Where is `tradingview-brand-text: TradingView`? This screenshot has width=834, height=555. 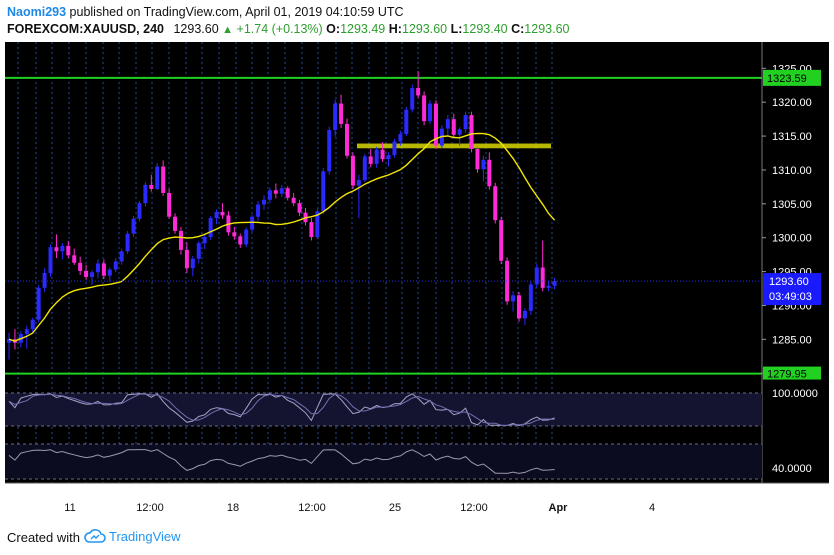
tradingview-brand-text: TradingView is located at coordinates (145, 536).